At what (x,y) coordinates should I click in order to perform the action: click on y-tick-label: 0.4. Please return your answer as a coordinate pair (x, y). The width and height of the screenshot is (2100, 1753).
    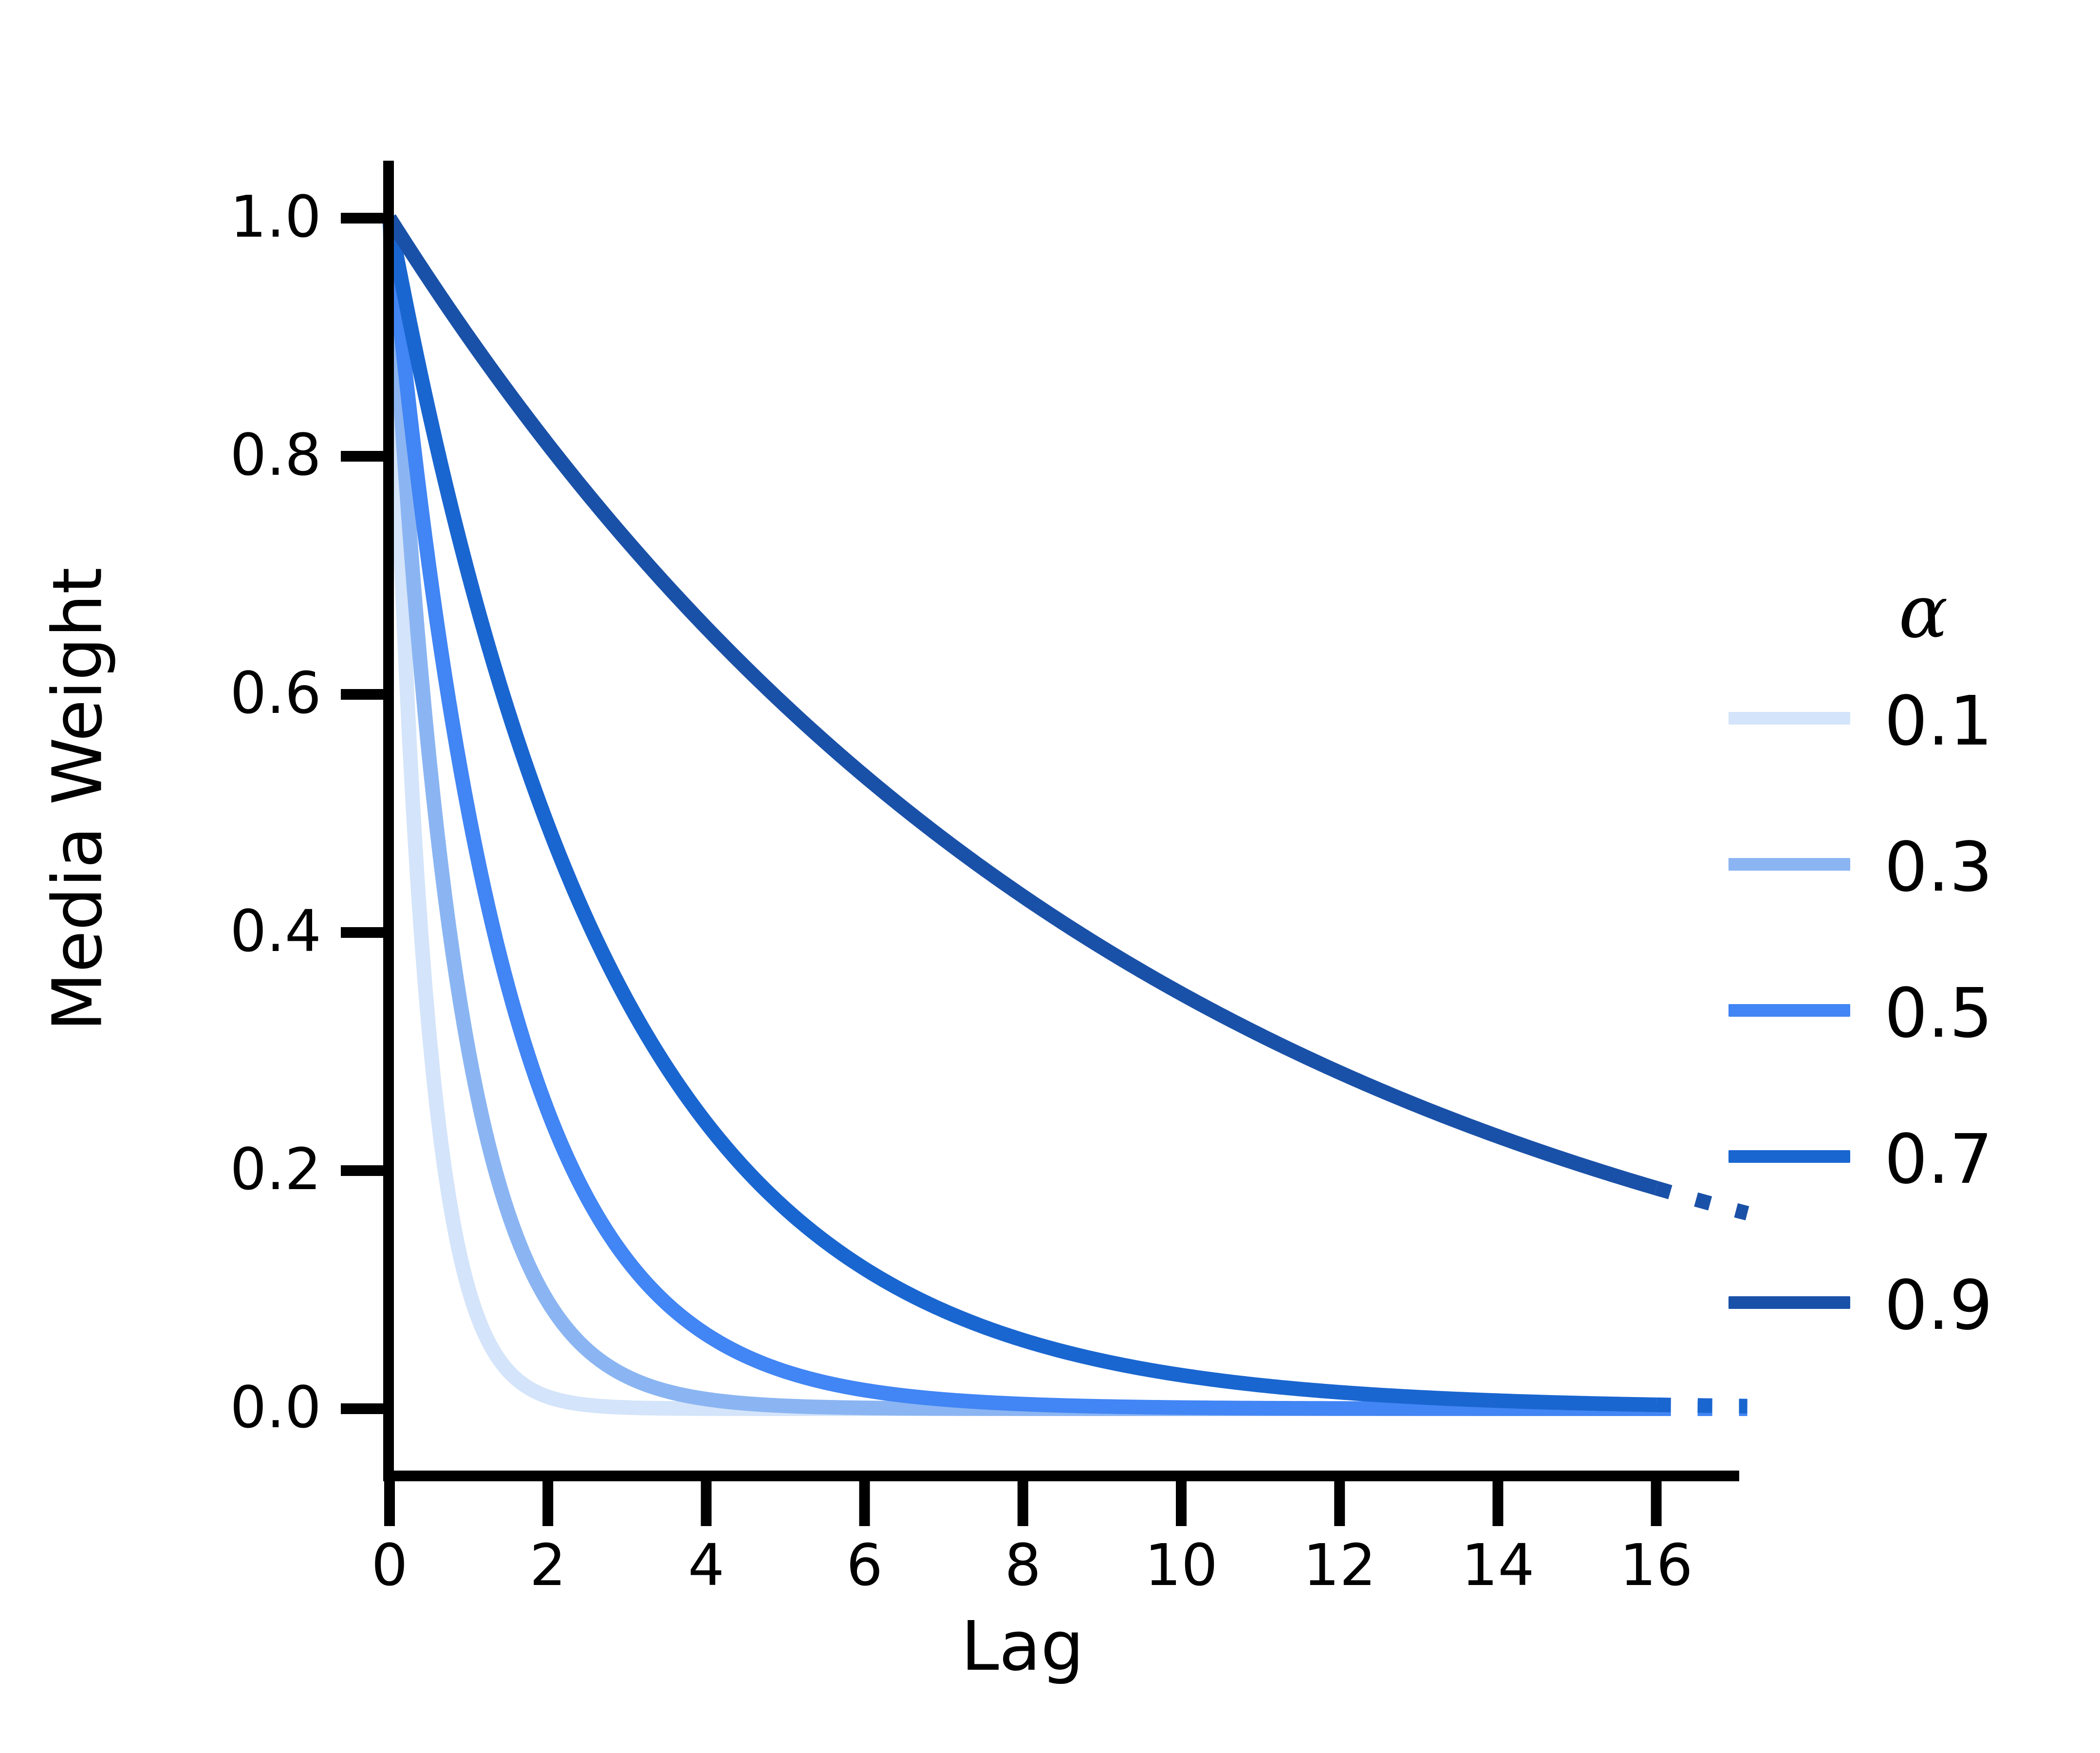
    Looking at the image, I should click on (275, 931).